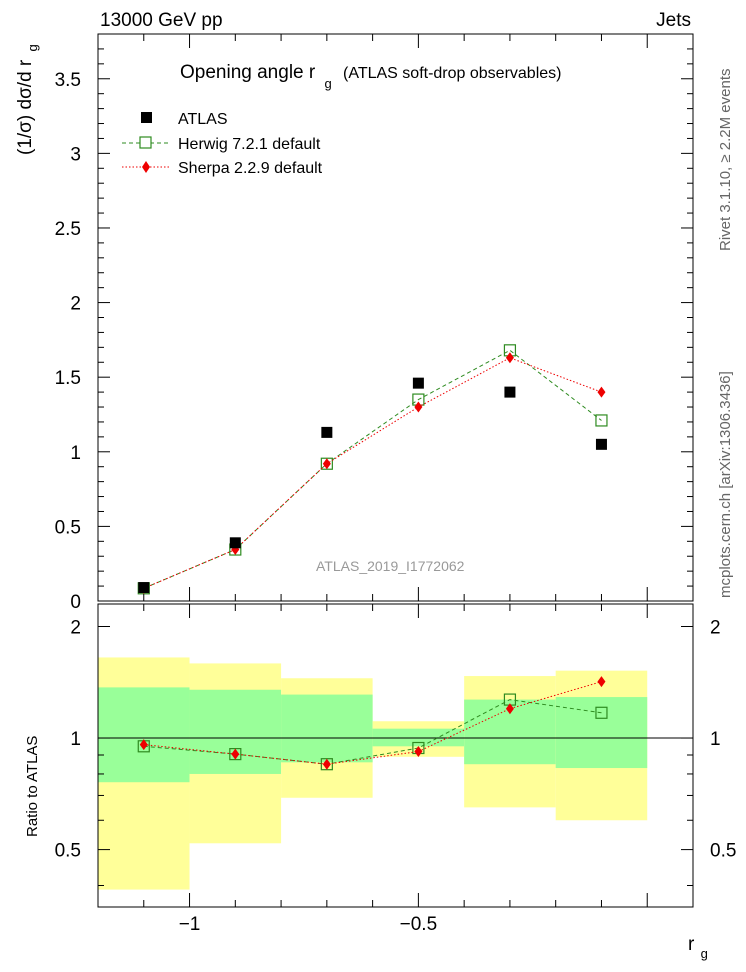 The width and height of the screenshot is (746, 972). Describe the element at coordinates (673, 20) in the screenshot. I see `header-jets-label: Jets` at that location.